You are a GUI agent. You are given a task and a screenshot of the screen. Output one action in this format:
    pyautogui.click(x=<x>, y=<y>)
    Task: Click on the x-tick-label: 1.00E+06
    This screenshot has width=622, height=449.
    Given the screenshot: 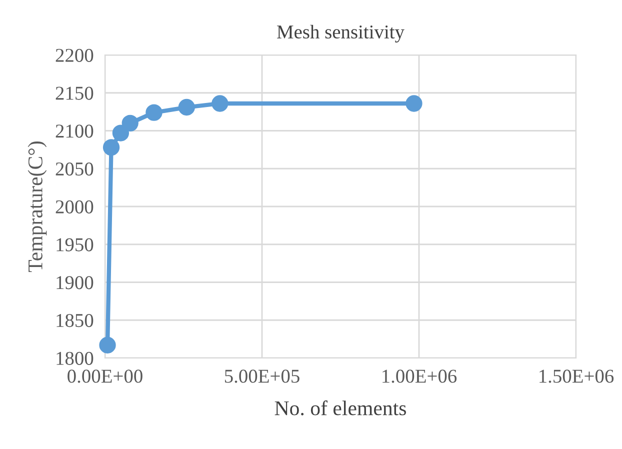 What is the action you would take?
    pyautogui.click(x=419, y=376)
    